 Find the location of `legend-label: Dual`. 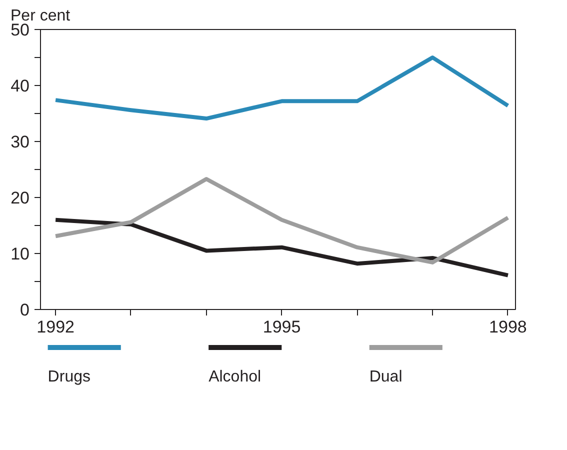

legend-label: Dual is located at coordinates (385, 377).